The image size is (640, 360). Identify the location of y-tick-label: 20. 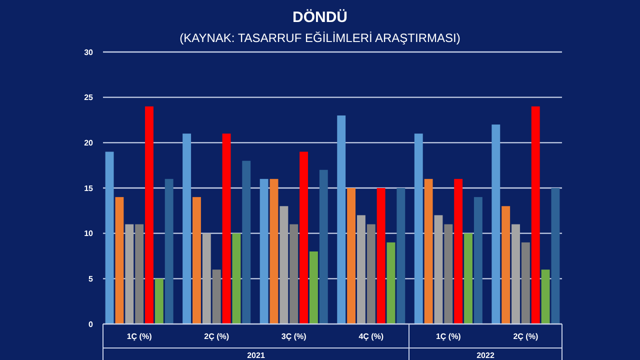
(89, 143).